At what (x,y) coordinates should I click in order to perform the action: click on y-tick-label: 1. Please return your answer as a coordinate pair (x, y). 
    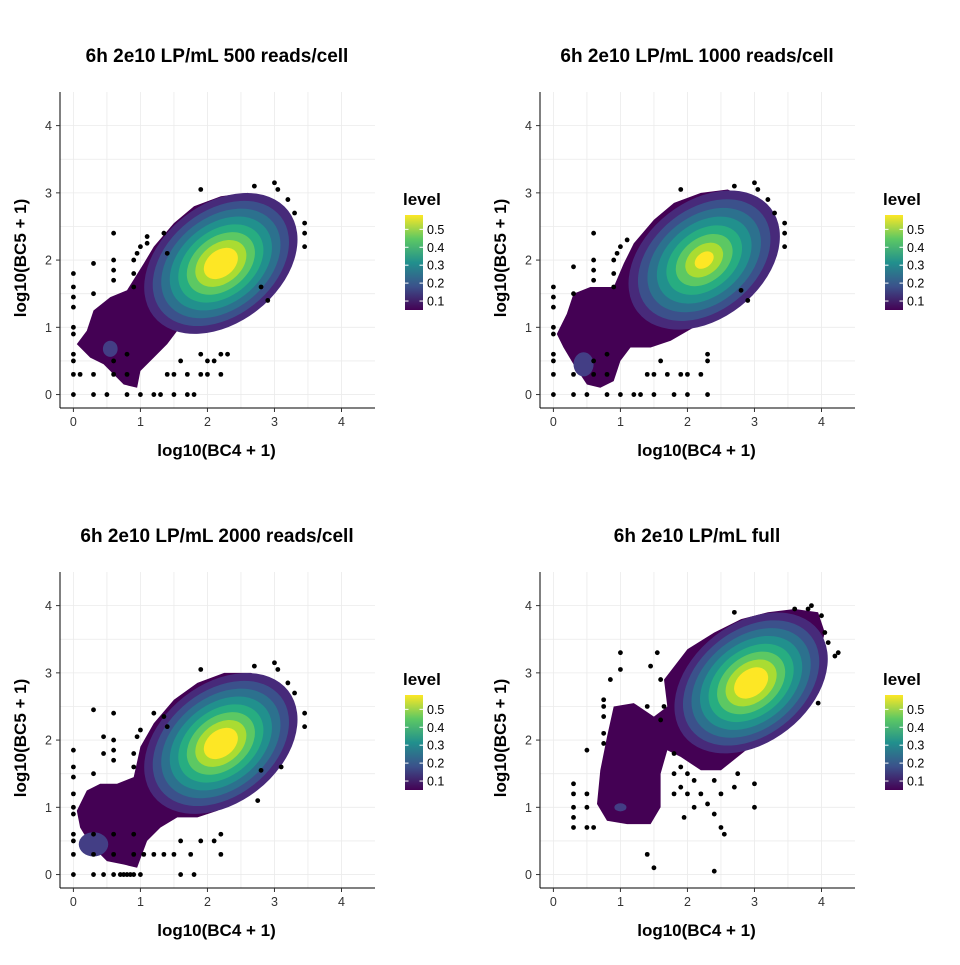
    Looking at the image, I should click on (48, 328).